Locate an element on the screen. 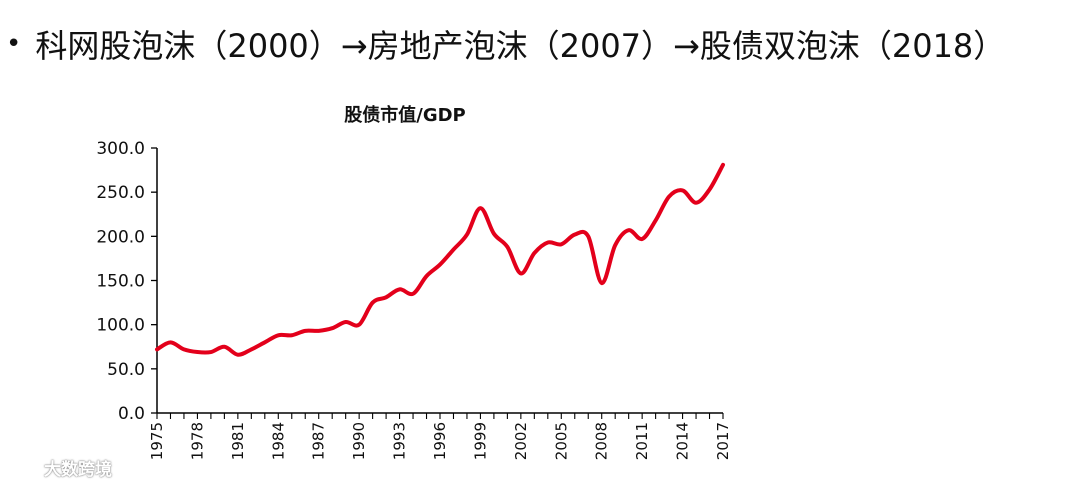 The height and width of the screenshot is (491, 1080). x-tick-label: 1984 is located at coordinates (278, 441).